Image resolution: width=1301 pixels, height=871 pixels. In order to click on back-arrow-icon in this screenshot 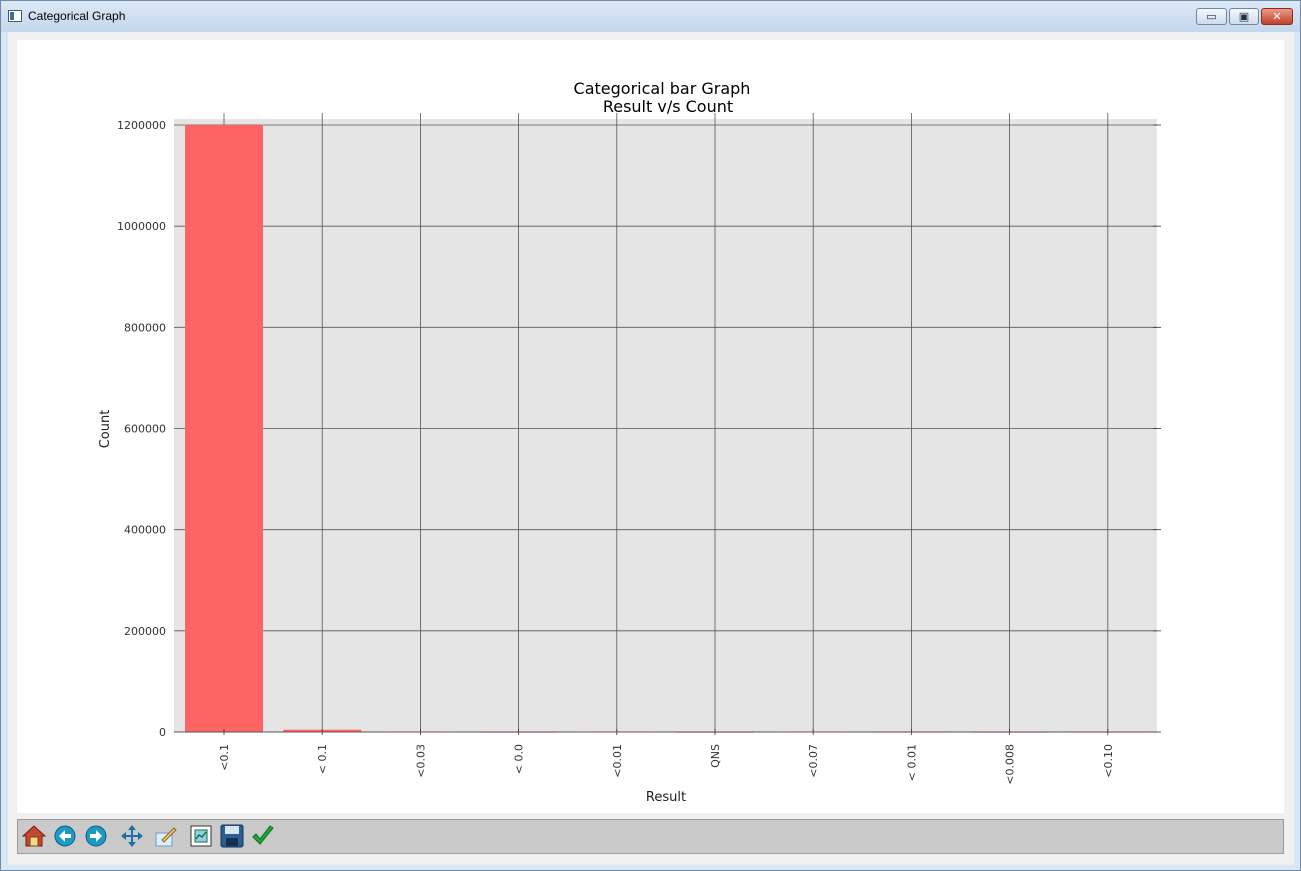, I will do `click(65, 836)`.